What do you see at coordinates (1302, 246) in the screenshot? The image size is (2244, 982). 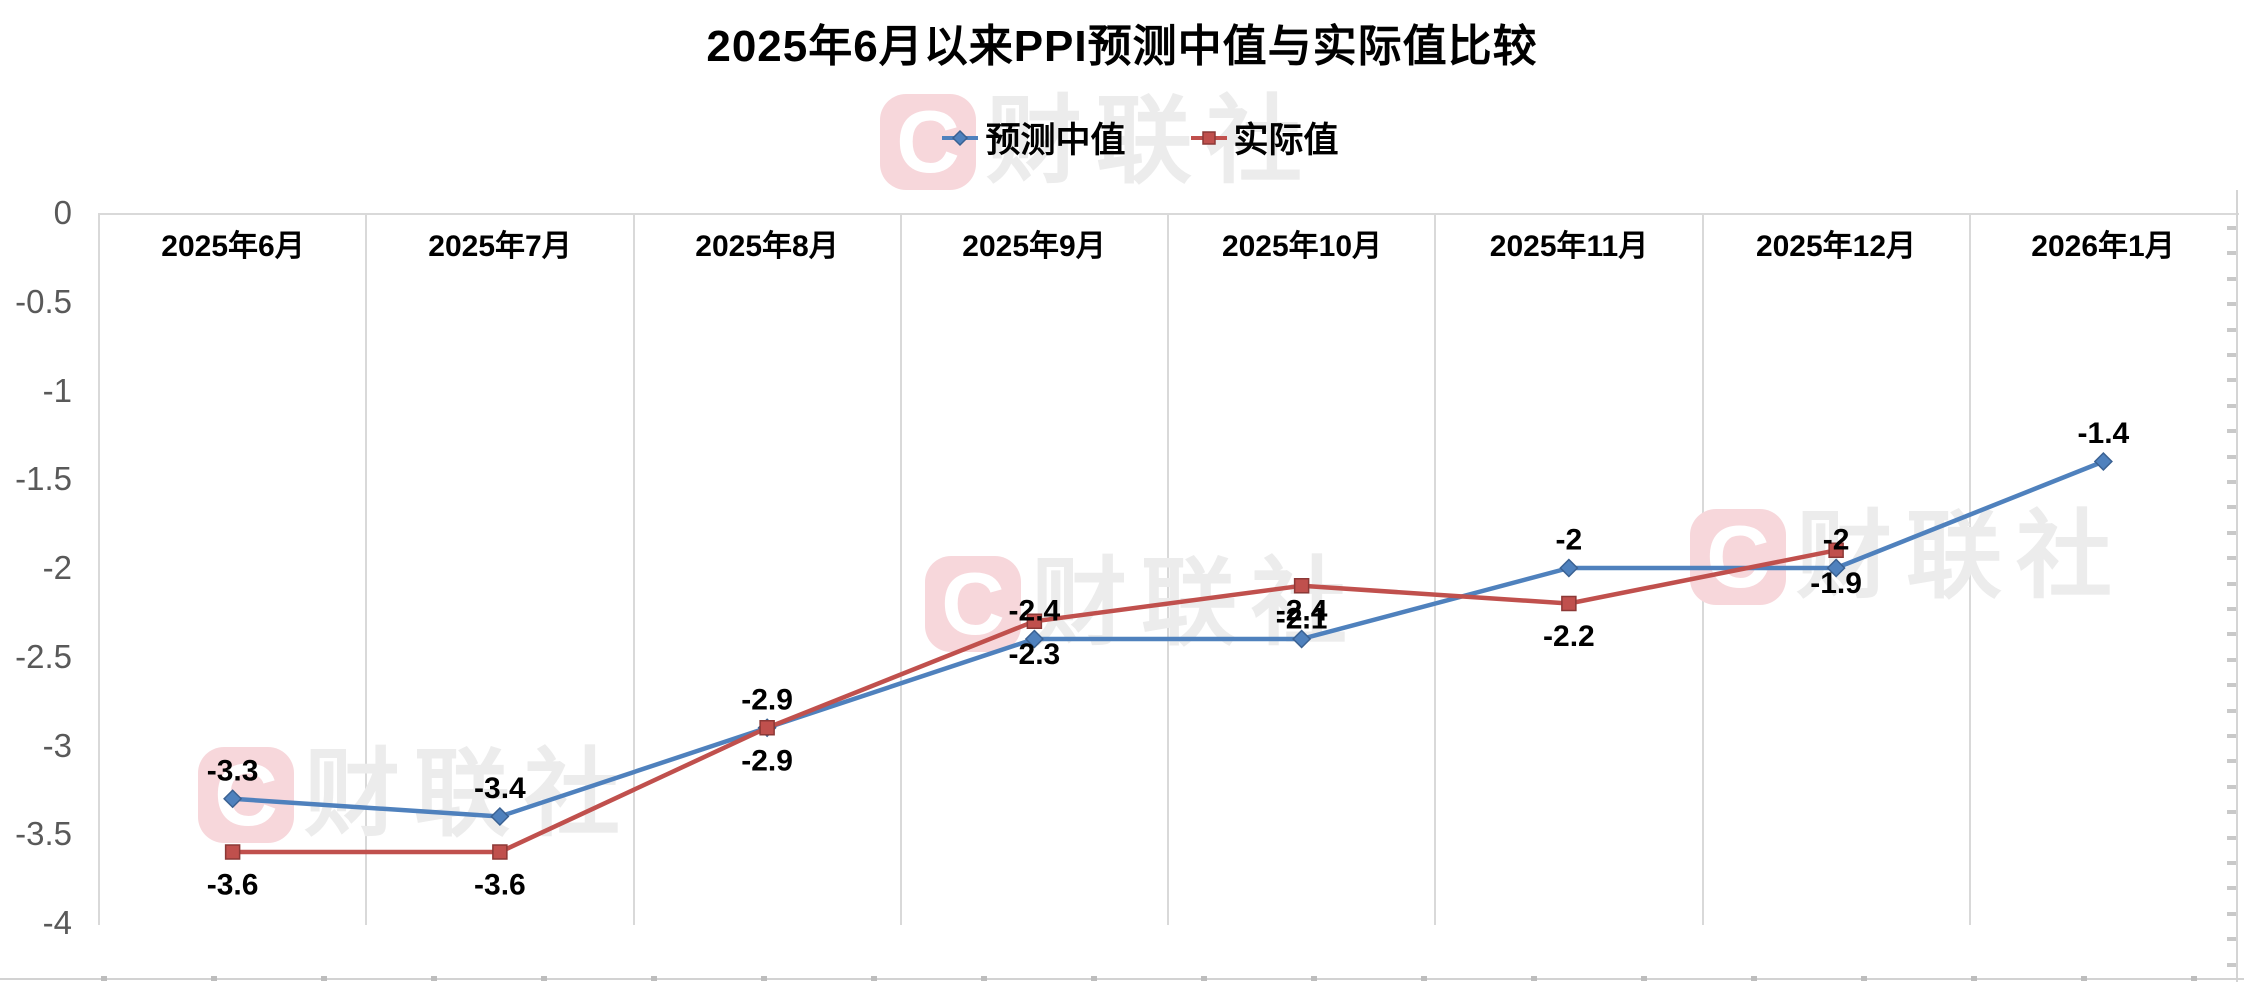 I see `month-label: 2025年10月` at bounding box center [1302, 246].